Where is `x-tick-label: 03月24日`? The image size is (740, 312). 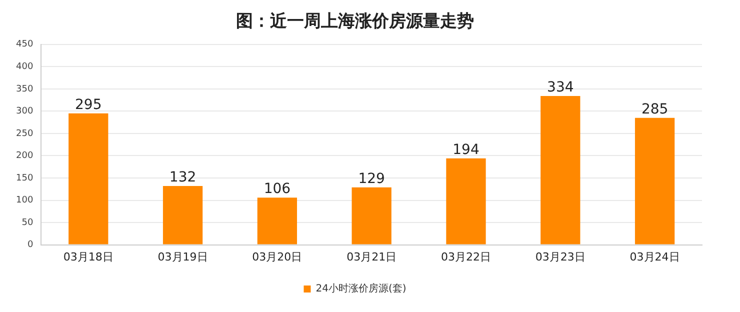 x-tick-label: 03月24日 is located at coordinates (655, 257).